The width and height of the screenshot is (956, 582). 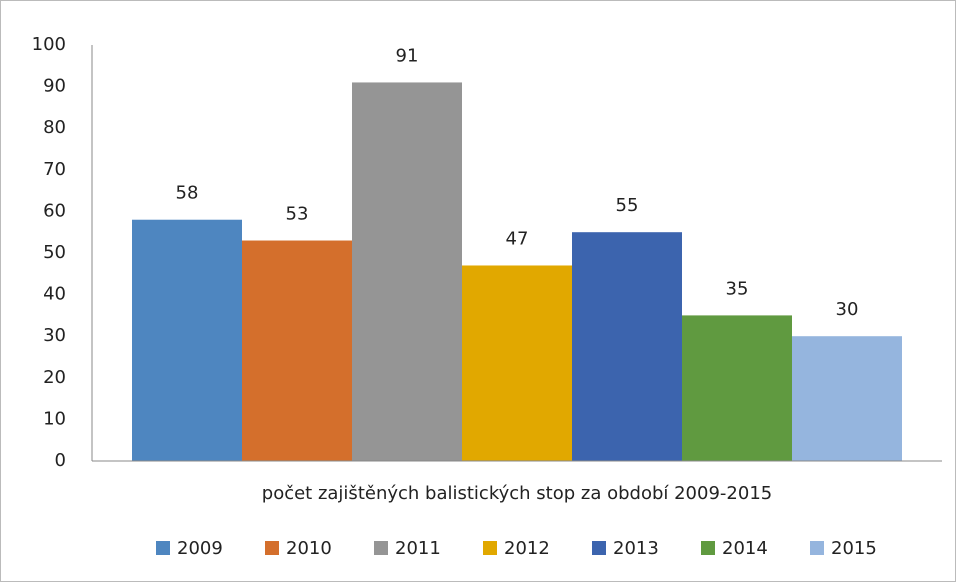 I want to click on data-label: 91, so click(x=407, y=55).